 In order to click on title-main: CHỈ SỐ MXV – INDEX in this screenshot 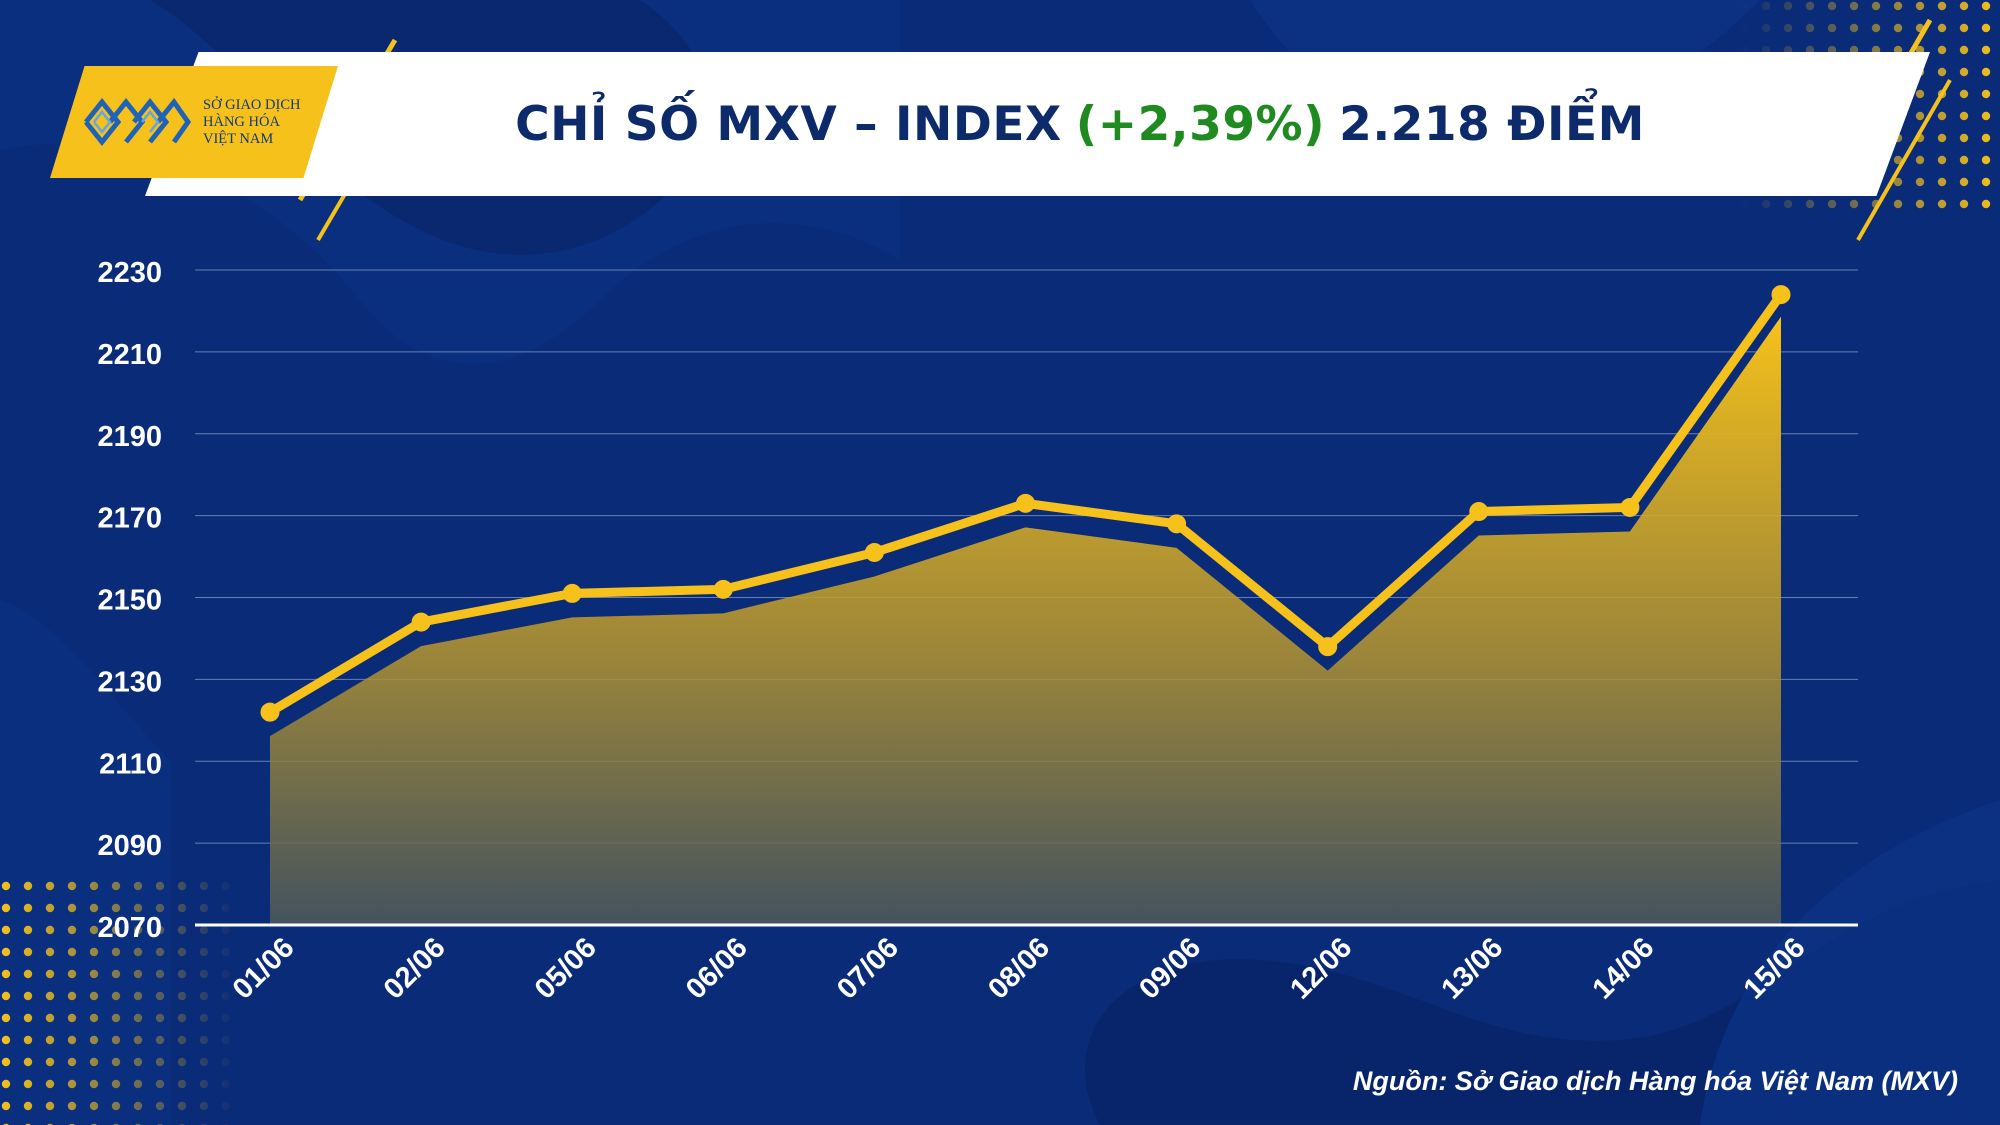, I will do `click(788, 124)`.